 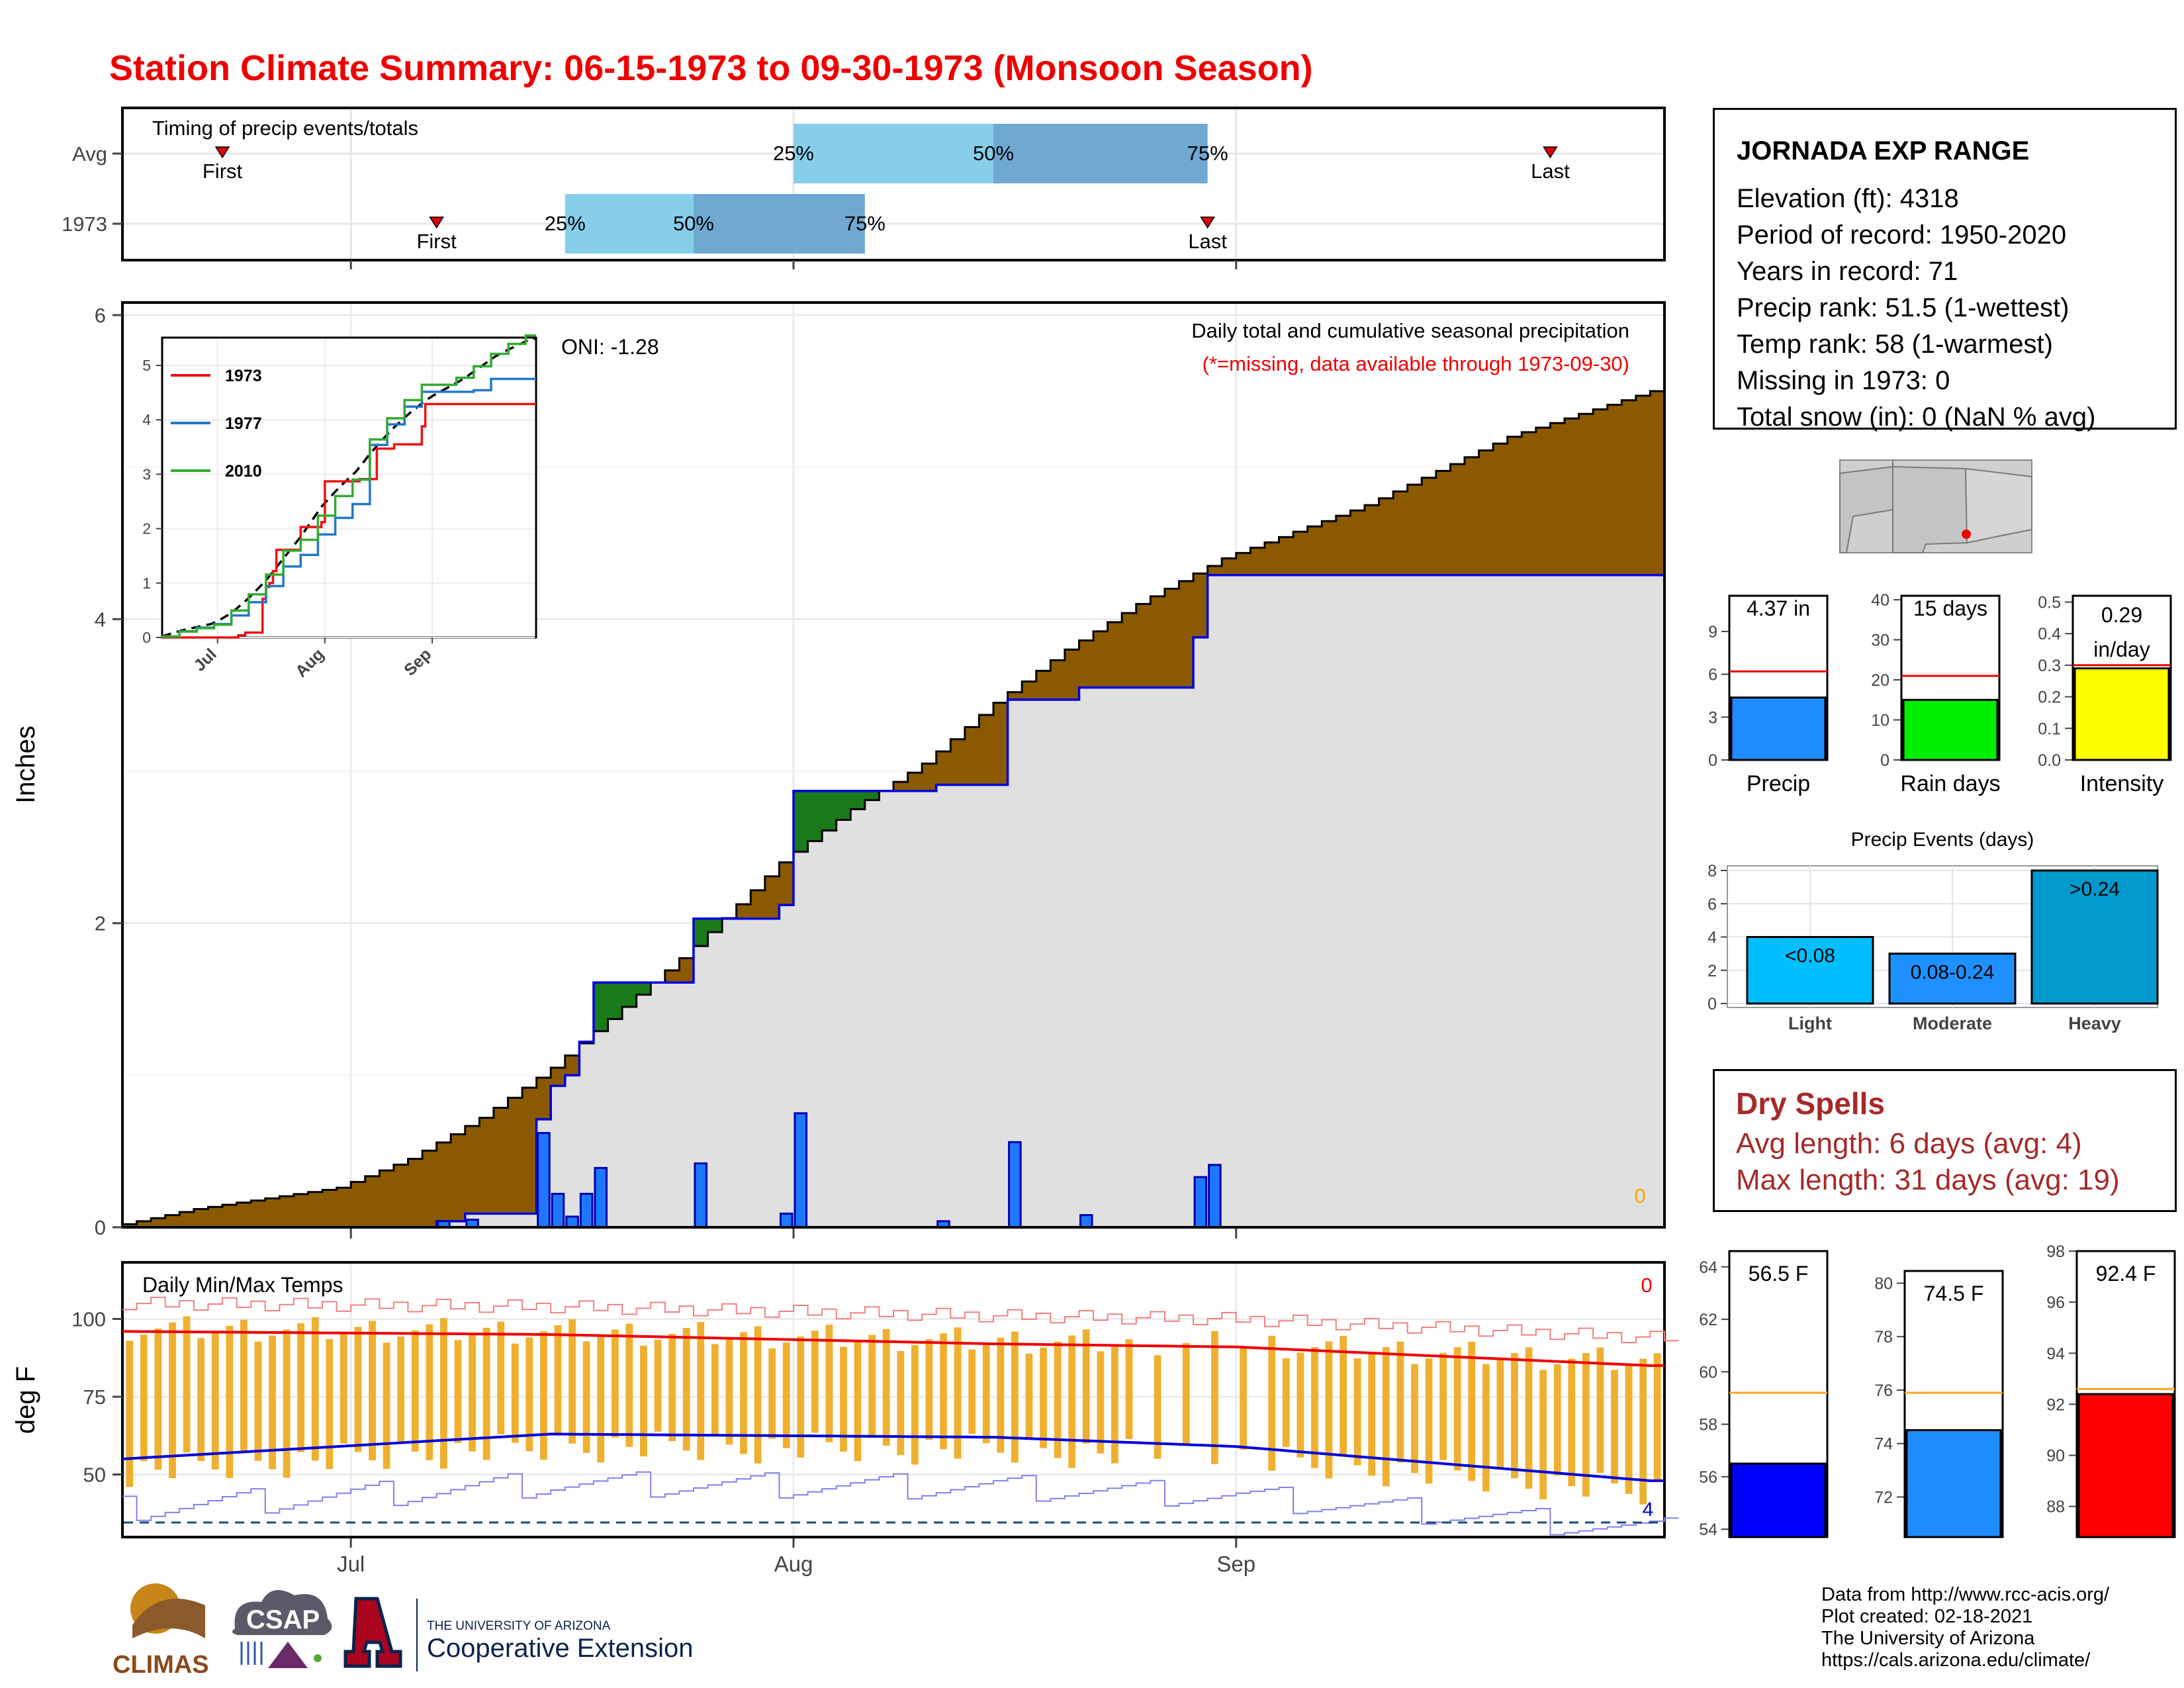 What do you see at coordinates (893, 1399) in the screenshot?
I see `temp-frame` at bounding box center [893, 1399].